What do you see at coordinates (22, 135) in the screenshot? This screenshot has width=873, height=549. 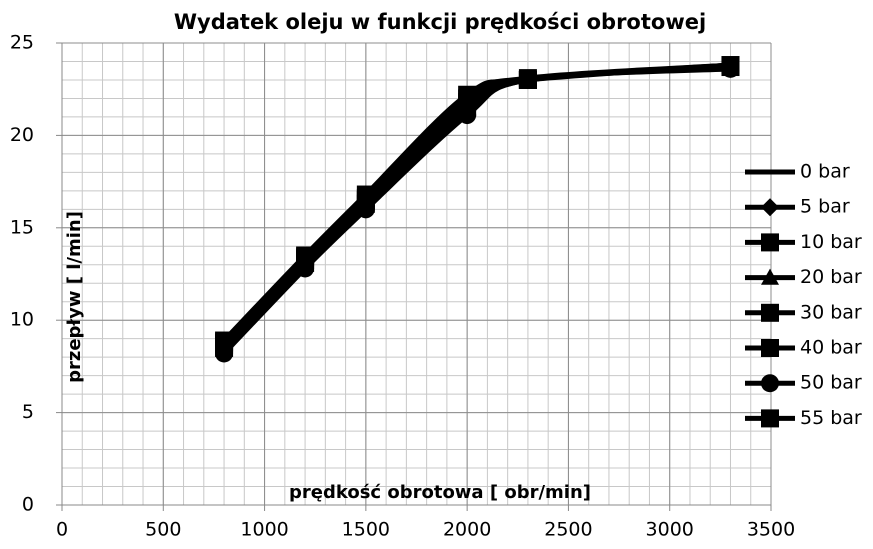 I see `y-tick-label: 20` at bounding box center [22, 135].